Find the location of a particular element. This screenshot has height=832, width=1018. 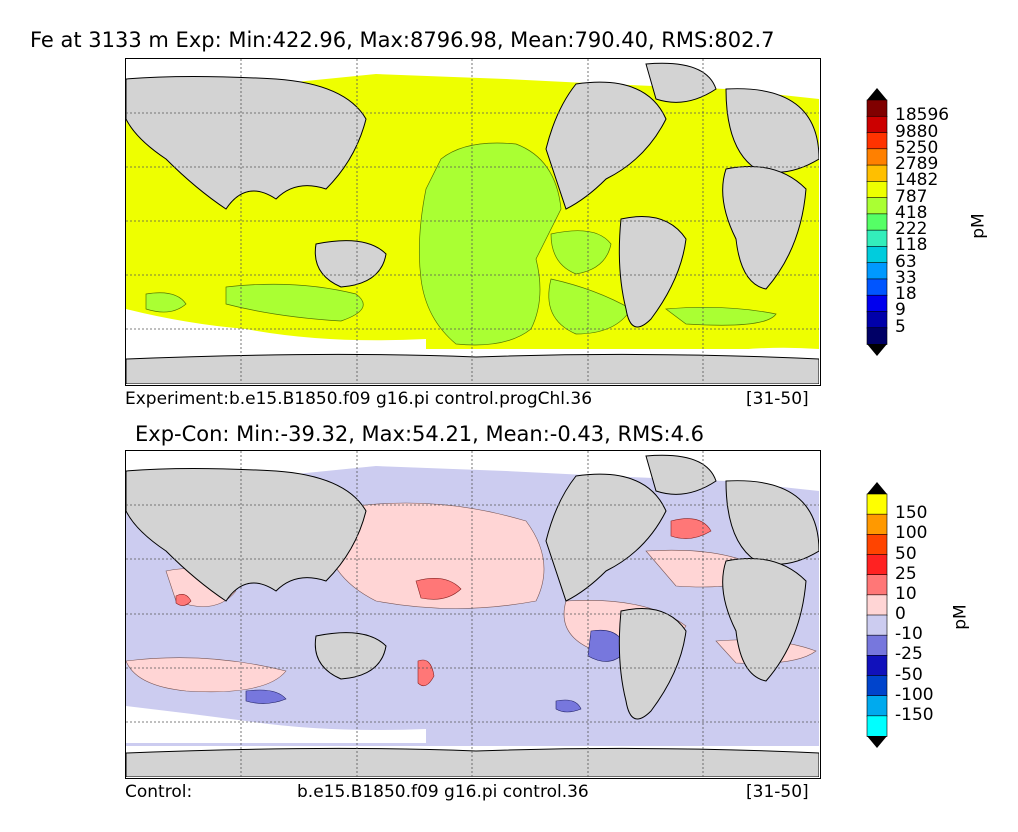

panel2-strong-positive is located at coordinates (443, 602).